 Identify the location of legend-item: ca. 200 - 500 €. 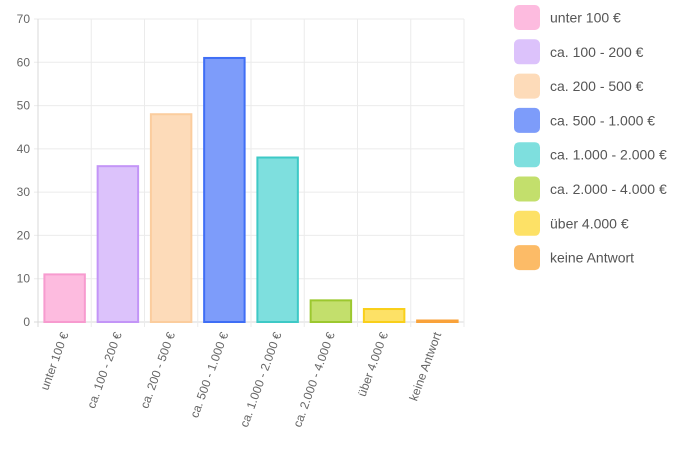
(579, 86).